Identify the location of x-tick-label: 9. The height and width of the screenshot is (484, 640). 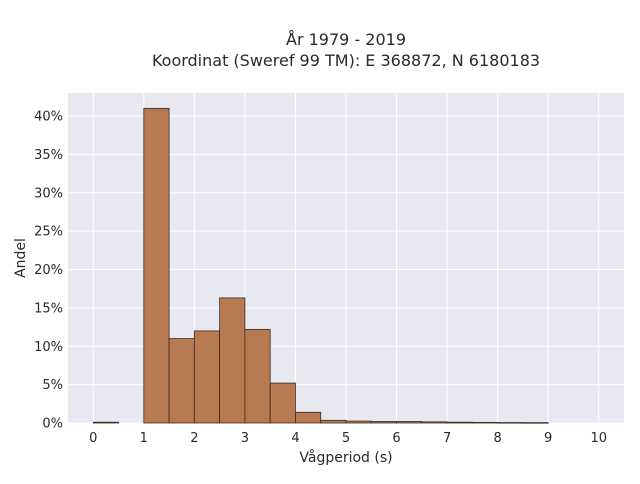
(548, 438).